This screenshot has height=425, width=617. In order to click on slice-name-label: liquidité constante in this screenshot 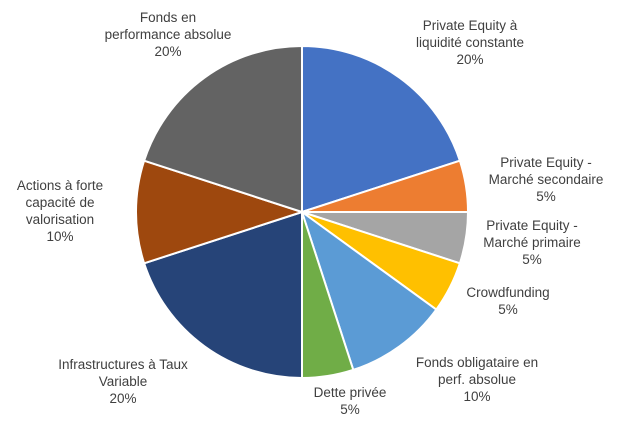, I will do `click(470, 42)`.